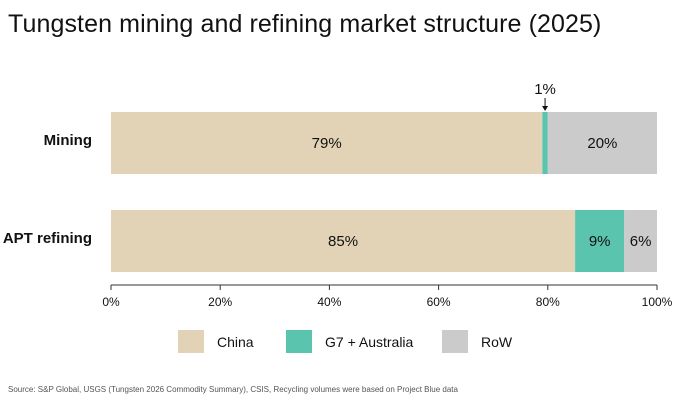  Describe the element at coordinates (299, 341) in the screenshot. I see `legend-swatch-g7-australia` at that location.